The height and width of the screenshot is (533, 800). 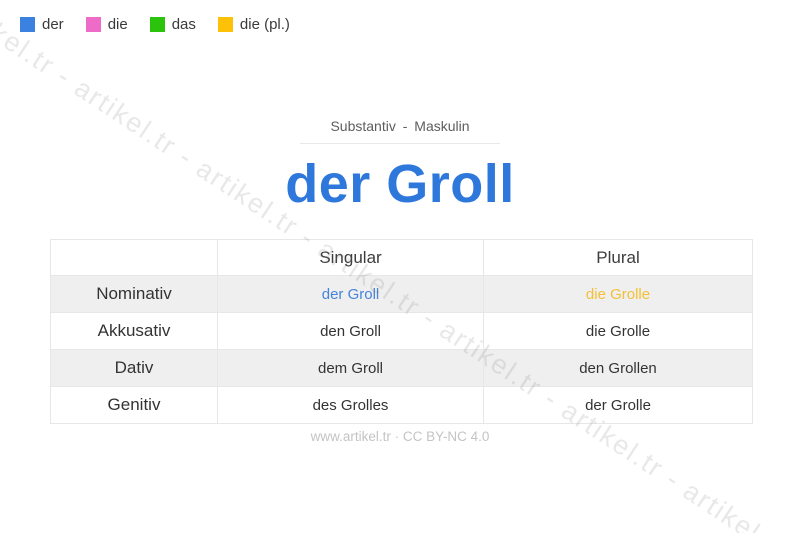 I want to click on legend-label-die: die, so click(x=117, y=24).